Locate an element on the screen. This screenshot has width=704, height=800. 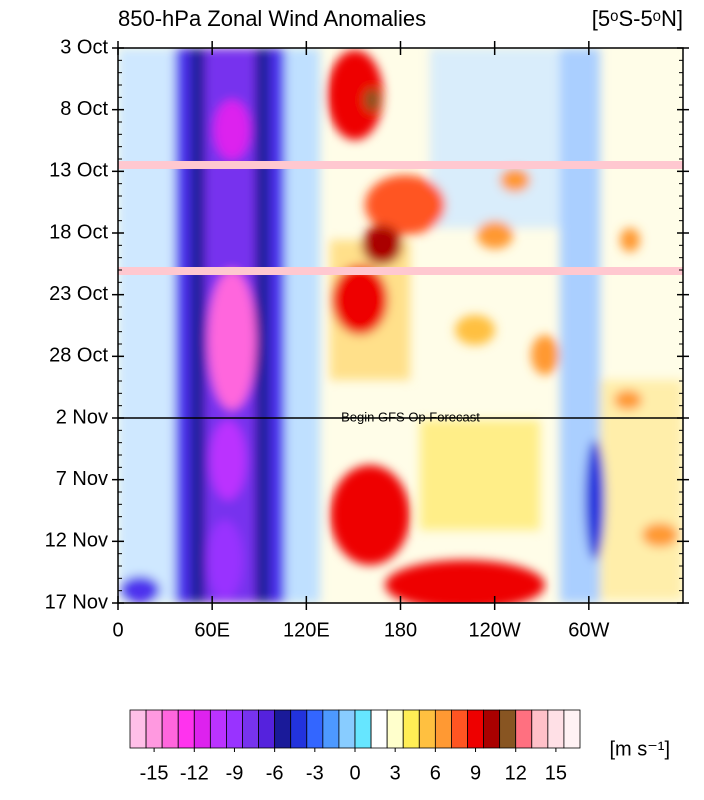
x-tick-label: 60E is located at coordinates (212, 630).